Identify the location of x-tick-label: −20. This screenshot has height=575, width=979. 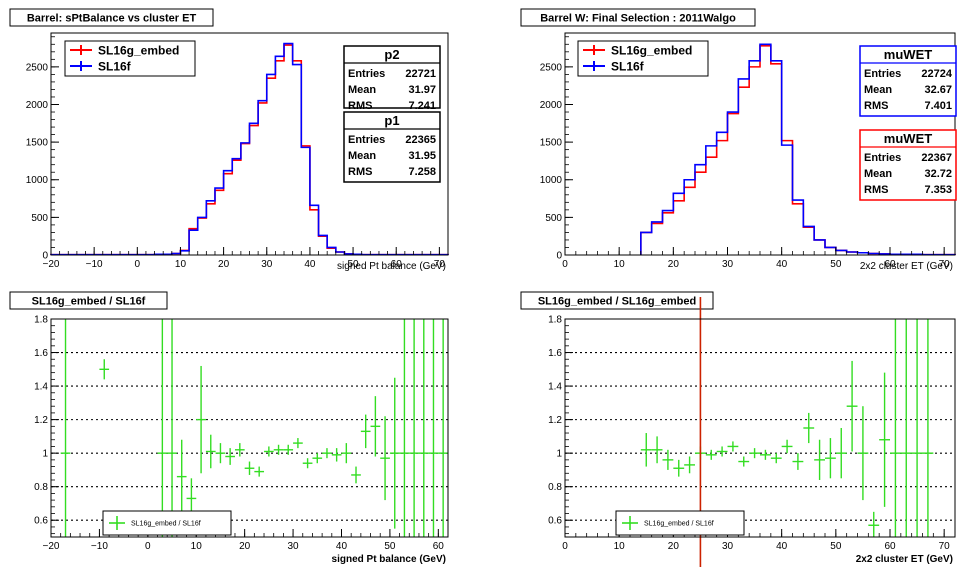
(51, 546).